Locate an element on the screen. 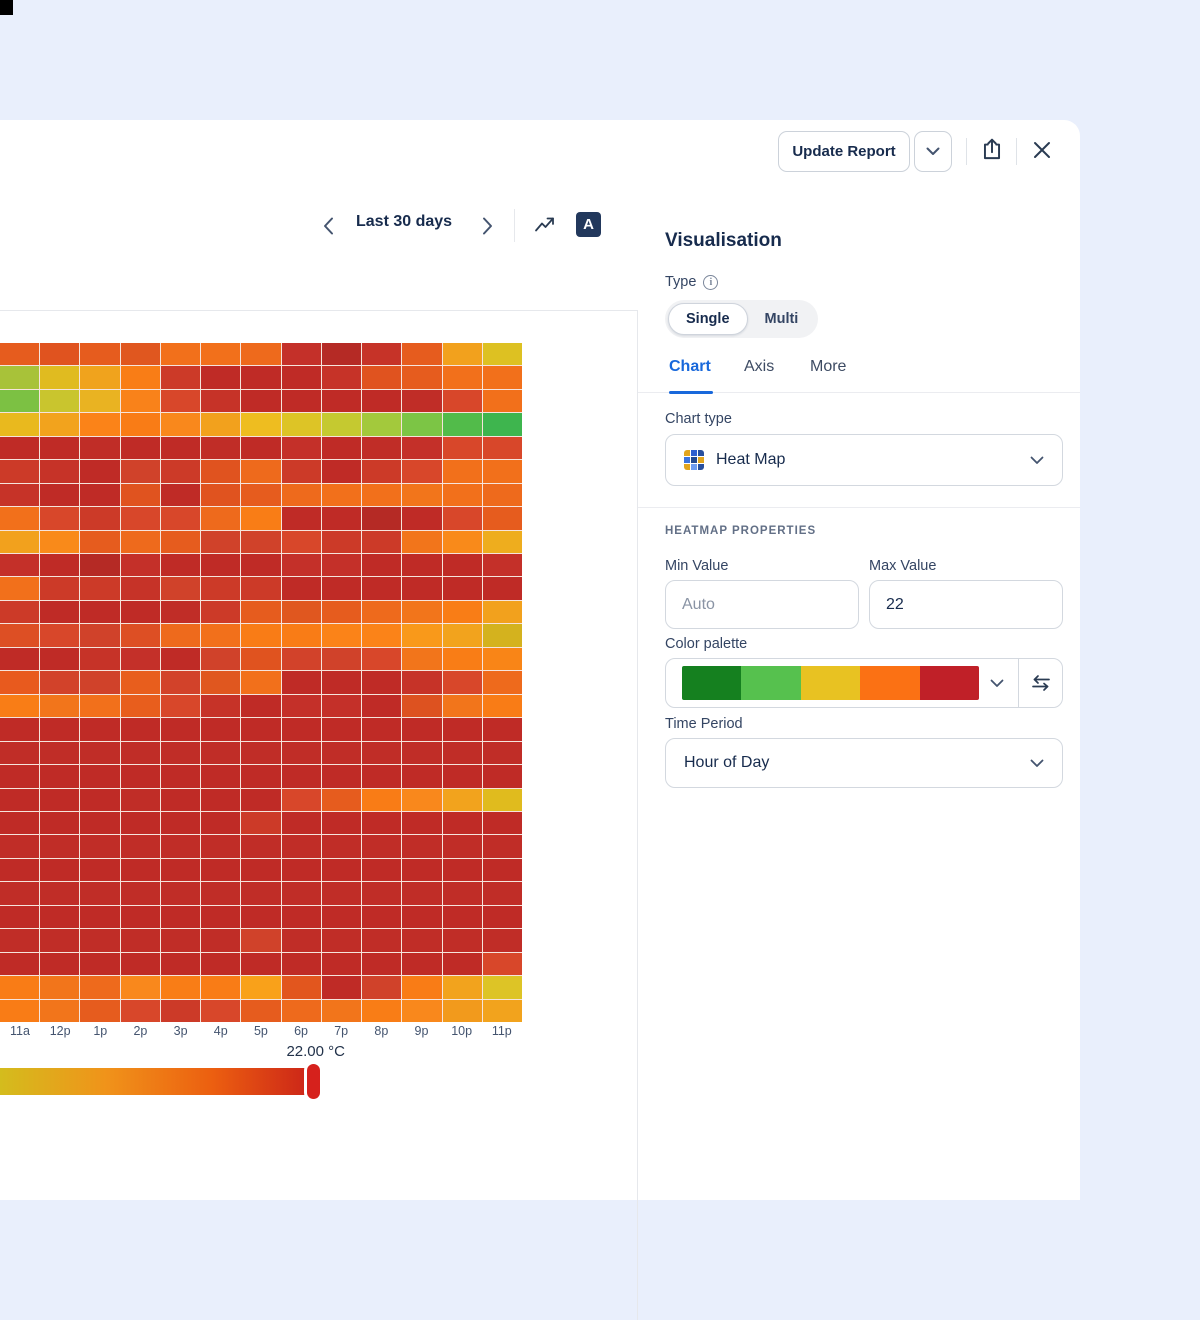 This screenshot has height=1320, width=1200. next-period-button is located at coordinates (487, 226).